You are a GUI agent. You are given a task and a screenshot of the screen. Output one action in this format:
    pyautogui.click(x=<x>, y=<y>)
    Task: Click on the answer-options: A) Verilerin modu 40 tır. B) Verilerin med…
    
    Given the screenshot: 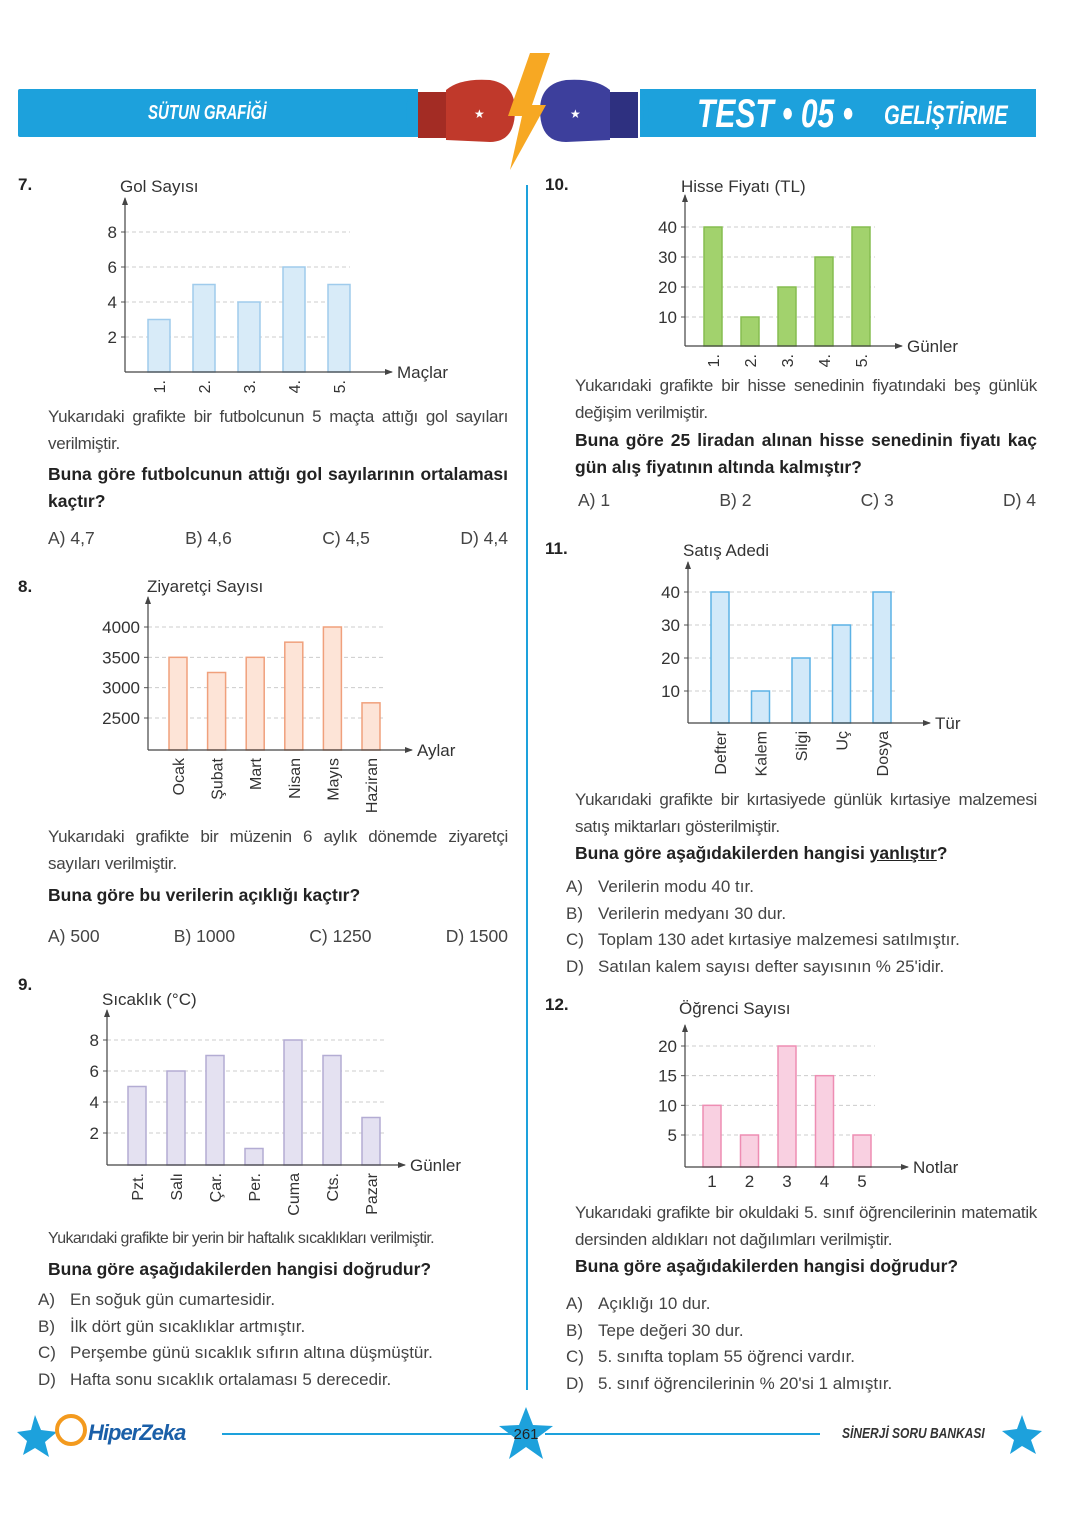 What is the action you would take?
    pyautogui.click(x=801, y=927)
    